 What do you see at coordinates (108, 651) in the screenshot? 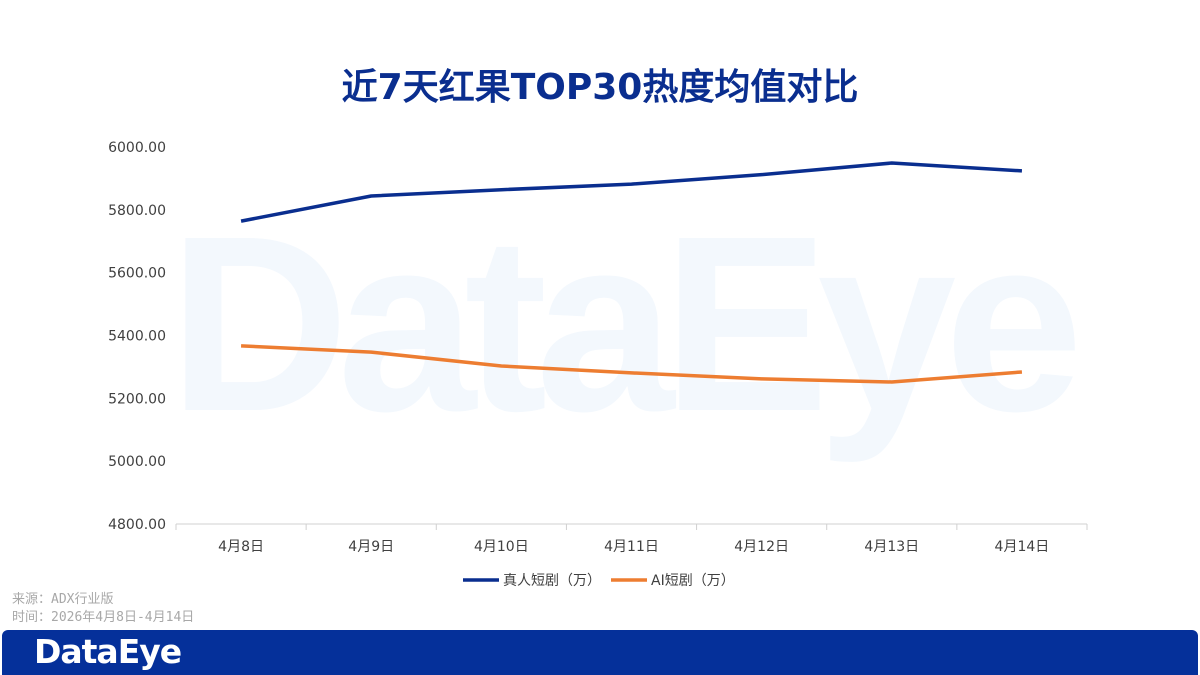
I see `footer-logo: DataEye` at bounding box center [108, 651].